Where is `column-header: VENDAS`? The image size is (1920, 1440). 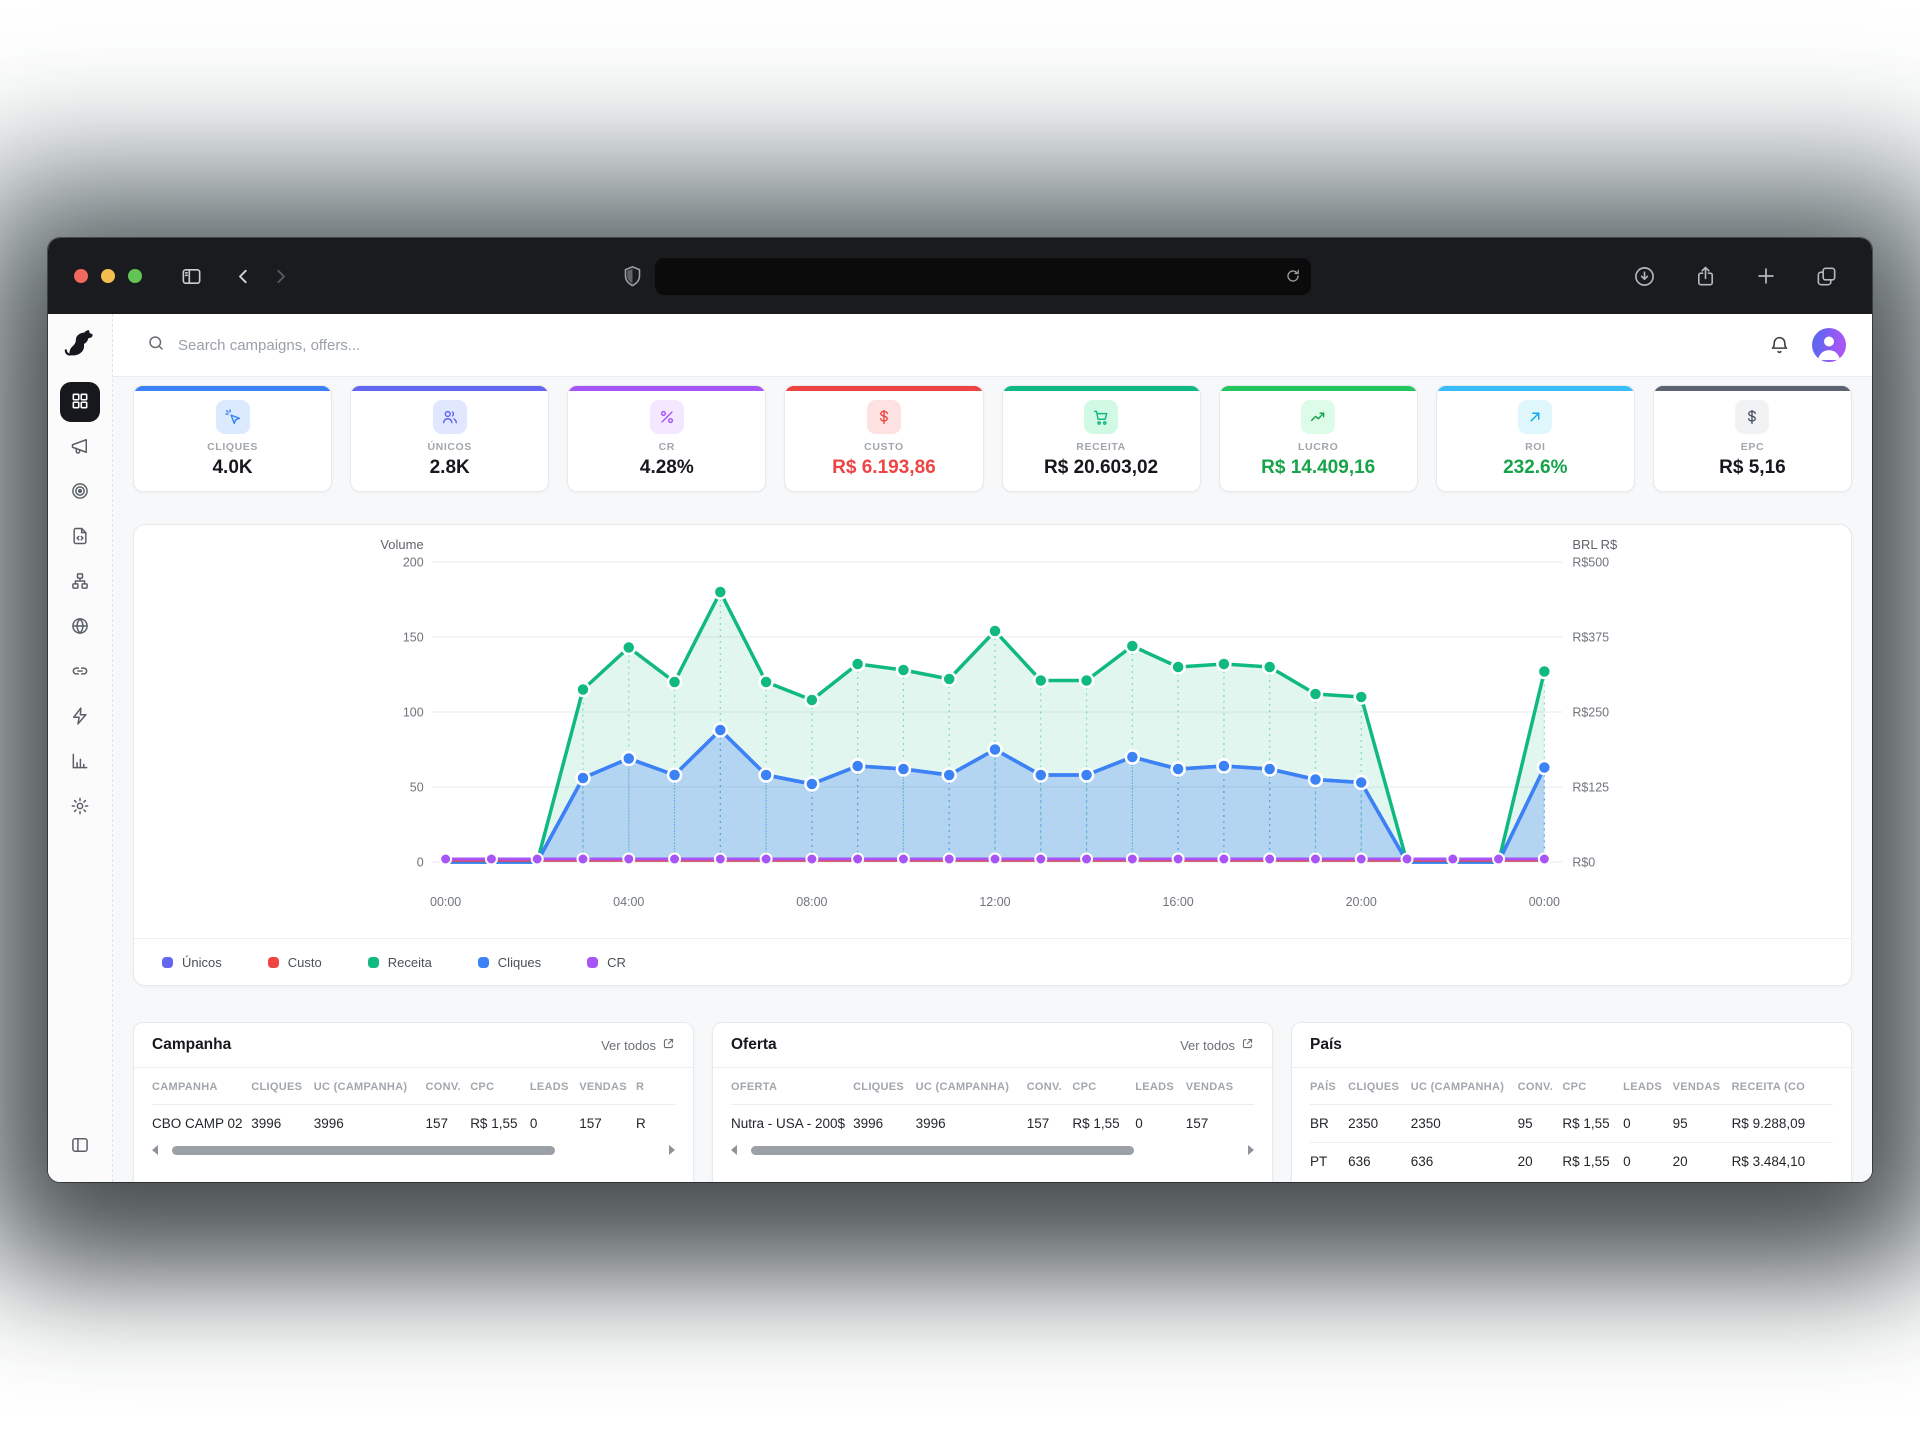
column-header: VENDAS is located at coordinates (1209, 1087).